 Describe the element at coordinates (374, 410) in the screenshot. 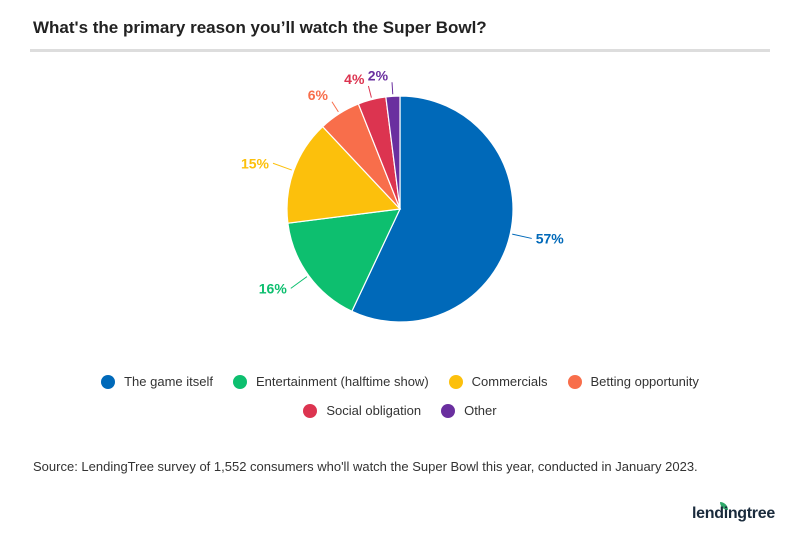

I see `legend-label: Social obligation` at that location.